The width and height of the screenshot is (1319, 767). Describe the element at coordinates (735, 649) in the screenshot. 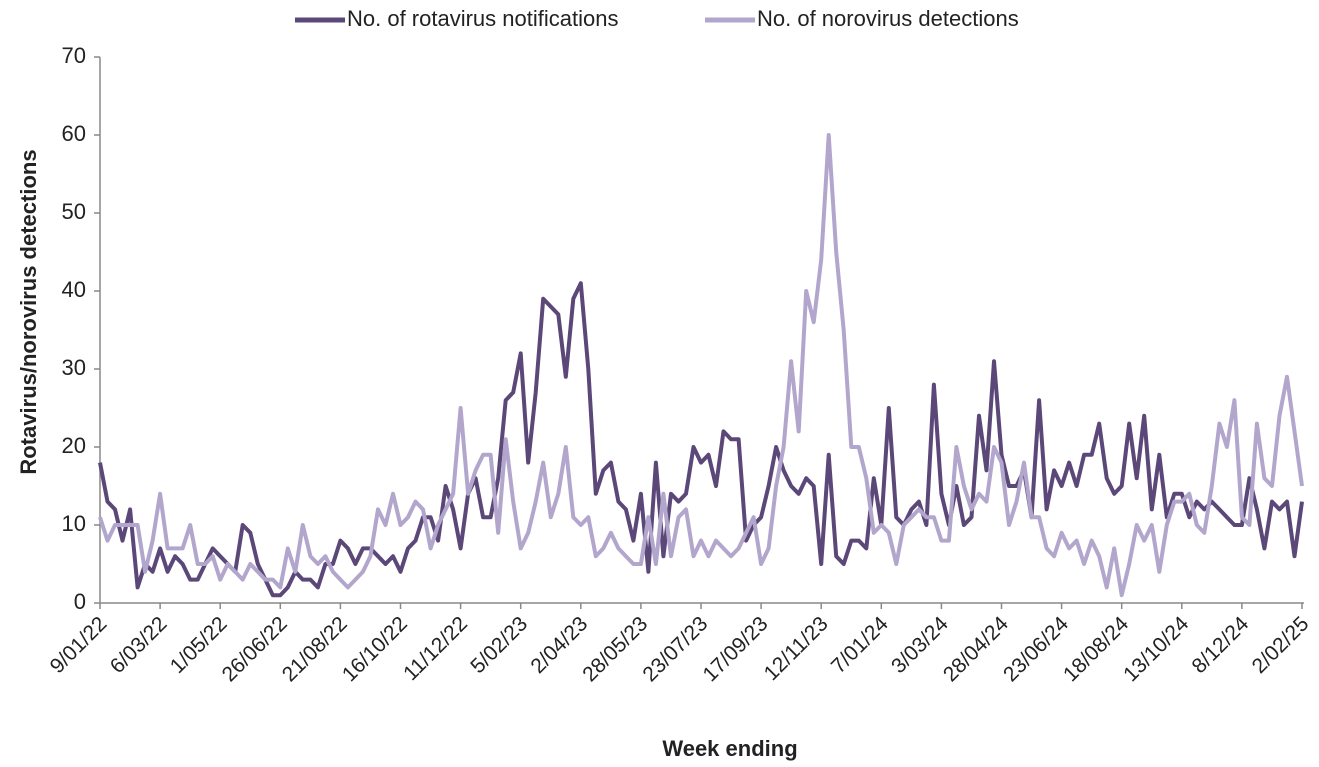

I see `x-tick-label: 17/09/23` at that location.